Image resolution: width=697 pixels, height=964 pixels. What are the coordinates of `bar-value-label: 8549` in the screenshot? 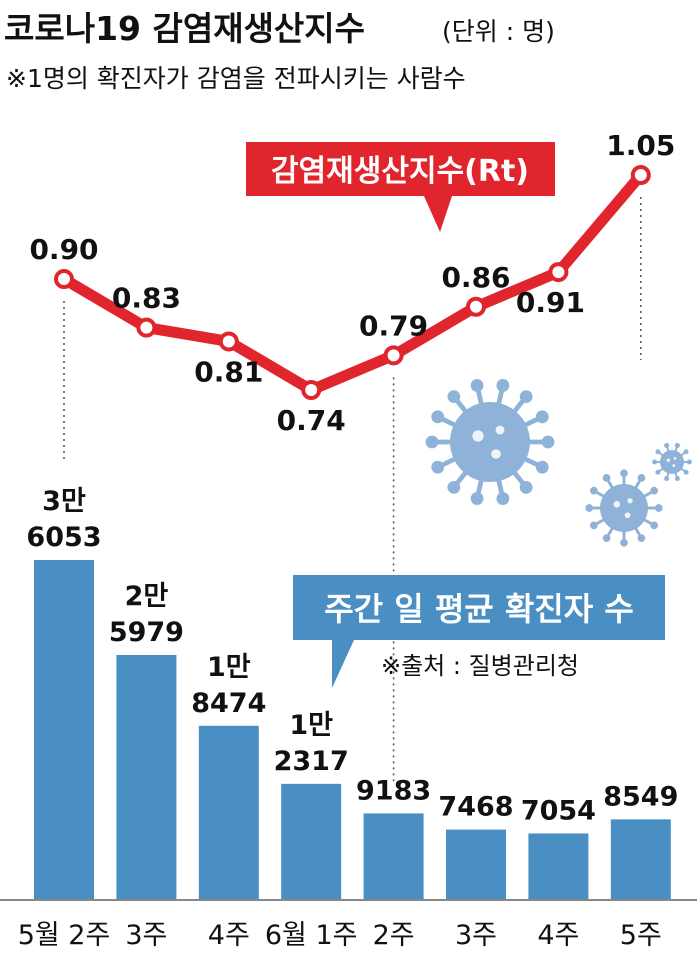 It's located at (640, 796).